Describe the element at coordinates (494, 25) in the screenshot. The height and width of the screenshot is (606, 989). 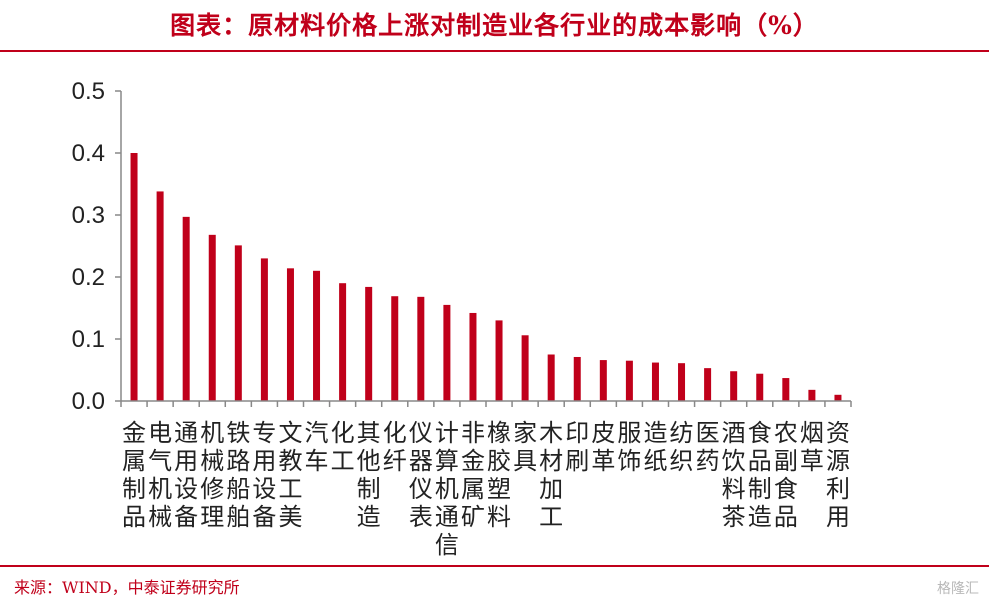
I see `chart-title: 图表：原材料价格上涨对制造业各行业的成本影响（%）` at that location.